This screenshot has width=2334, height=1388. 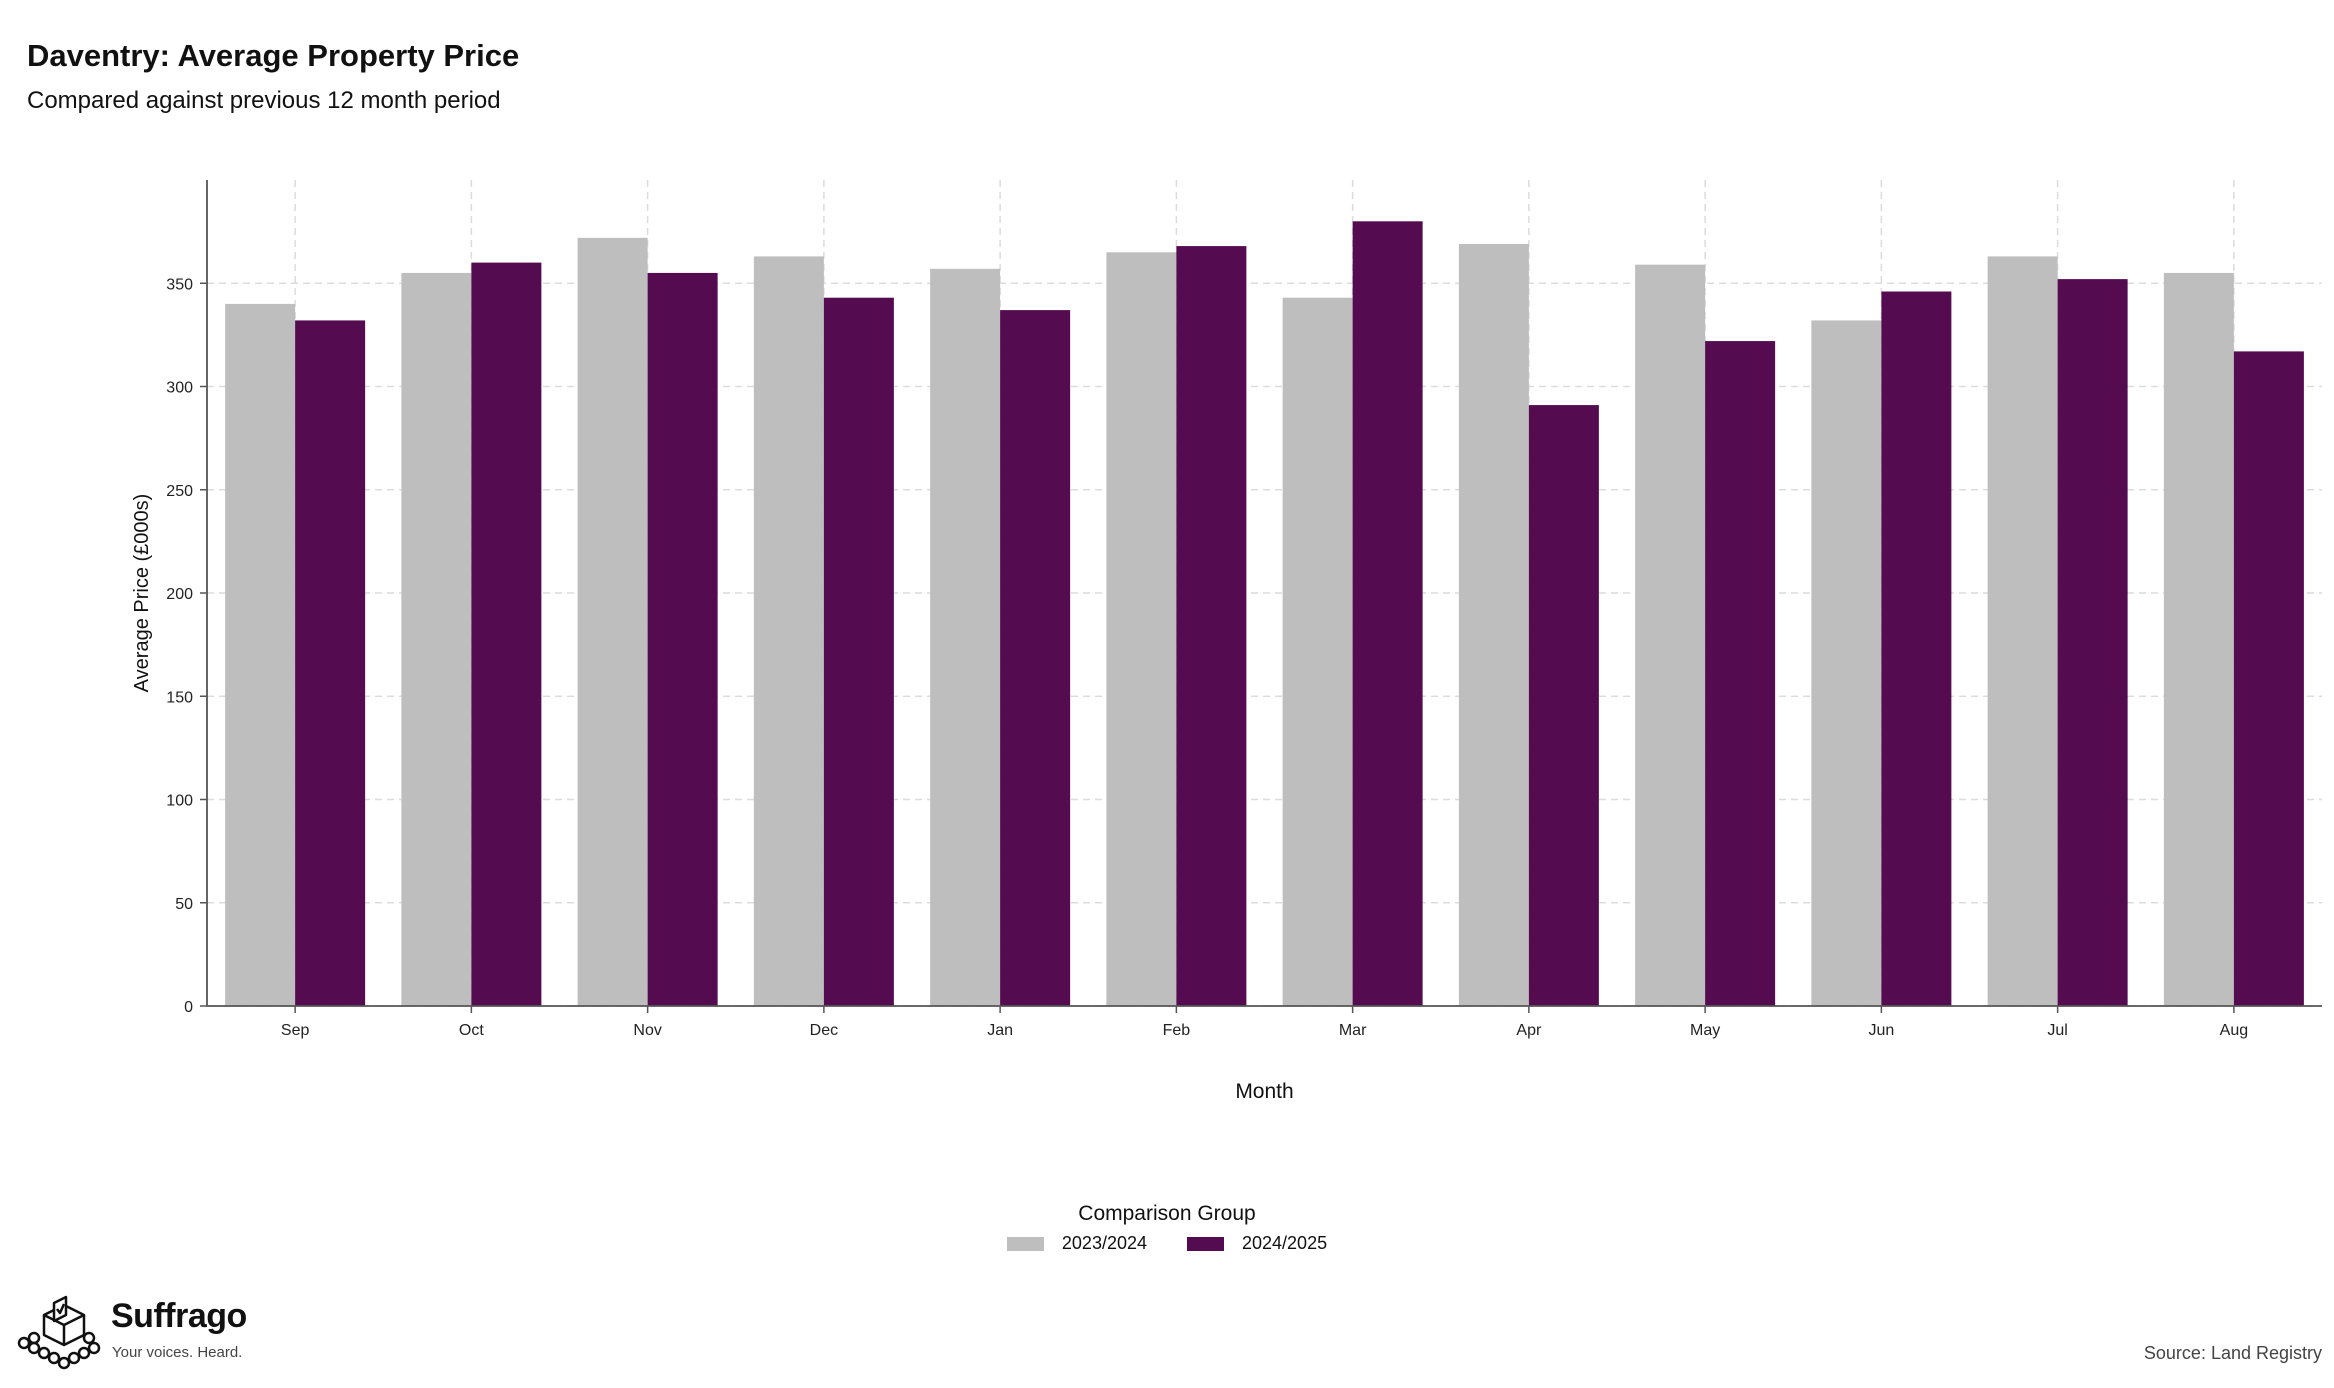 What do you see at coordinates (2232, 1353) in the screenshot?
I see `source-note: Source: Land Registry` at bounding box center [2232, 1353].